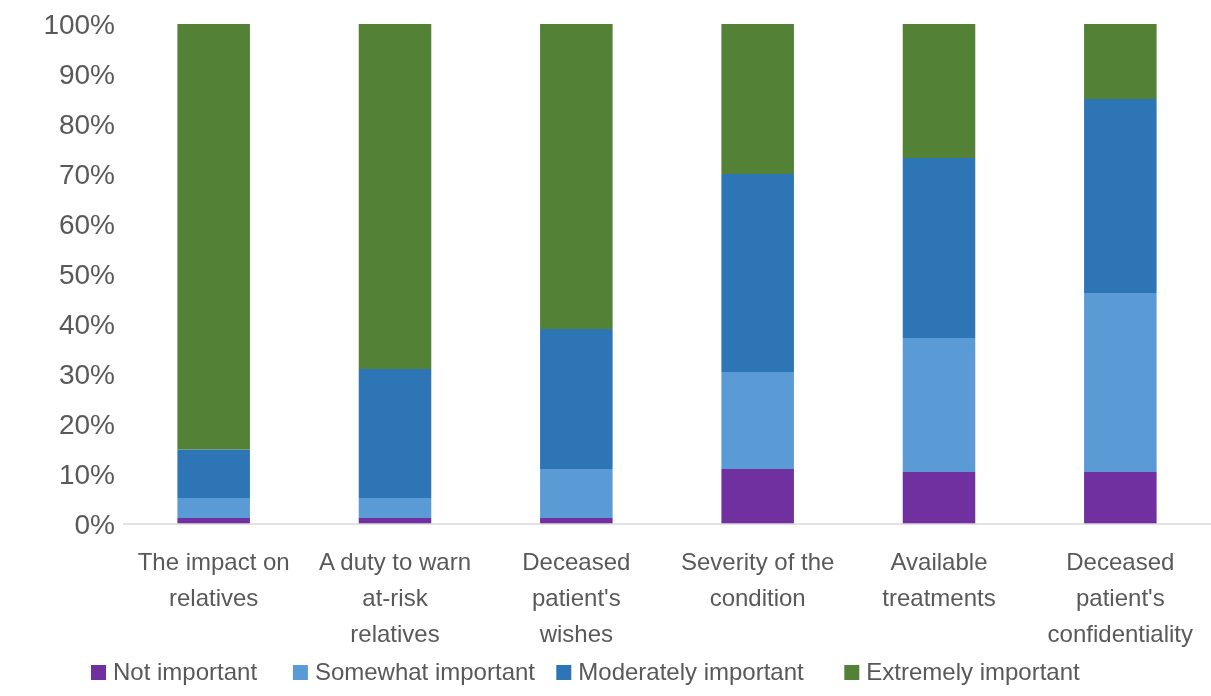  I want to click on x-tick-label: A duty to warn at-risk relatives, so click(395, 597).